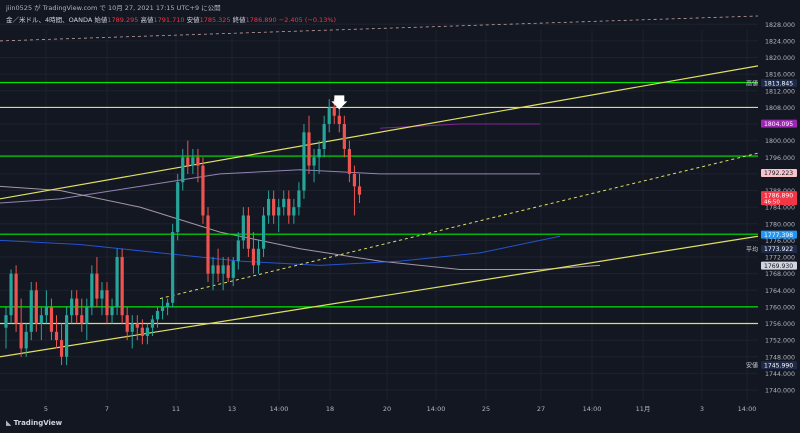 This screenshot has width=800, height=433. I want to click on price-label-name: 平均, so click(752, 250).